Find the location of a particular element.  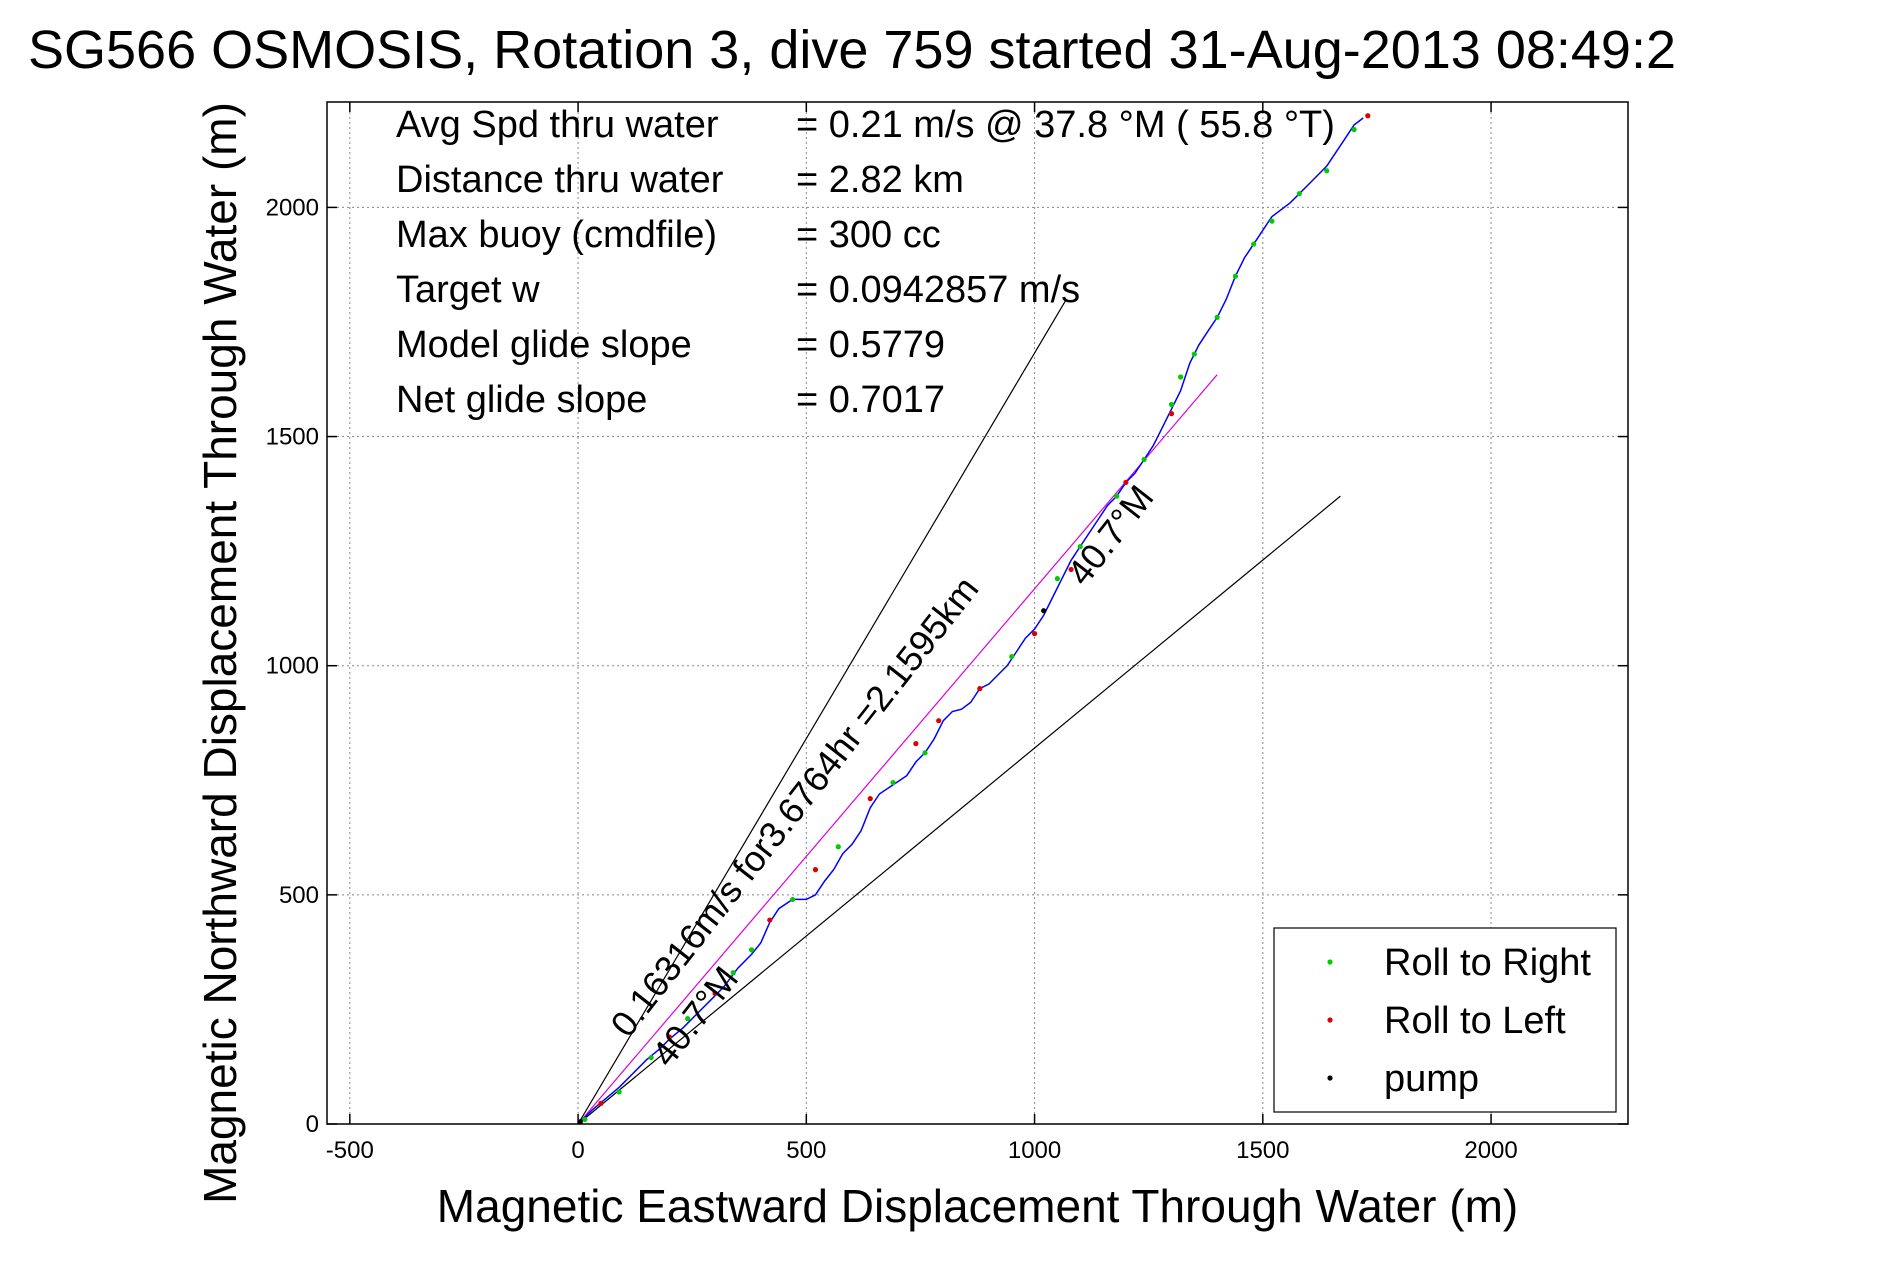

x-tick-label: 1500 is located at coordinates (1262, 1150).